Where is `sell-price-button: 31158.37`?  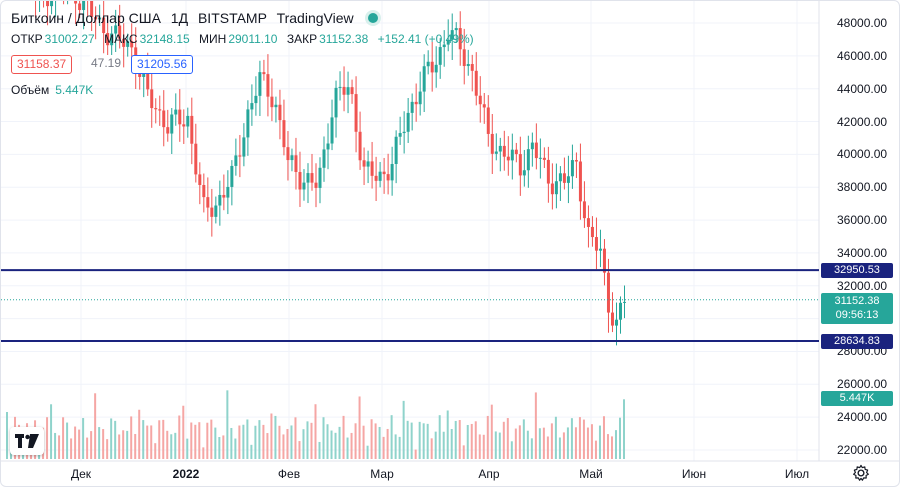
sell-price-button: 31158.37 is located at coordinates (42, 64).